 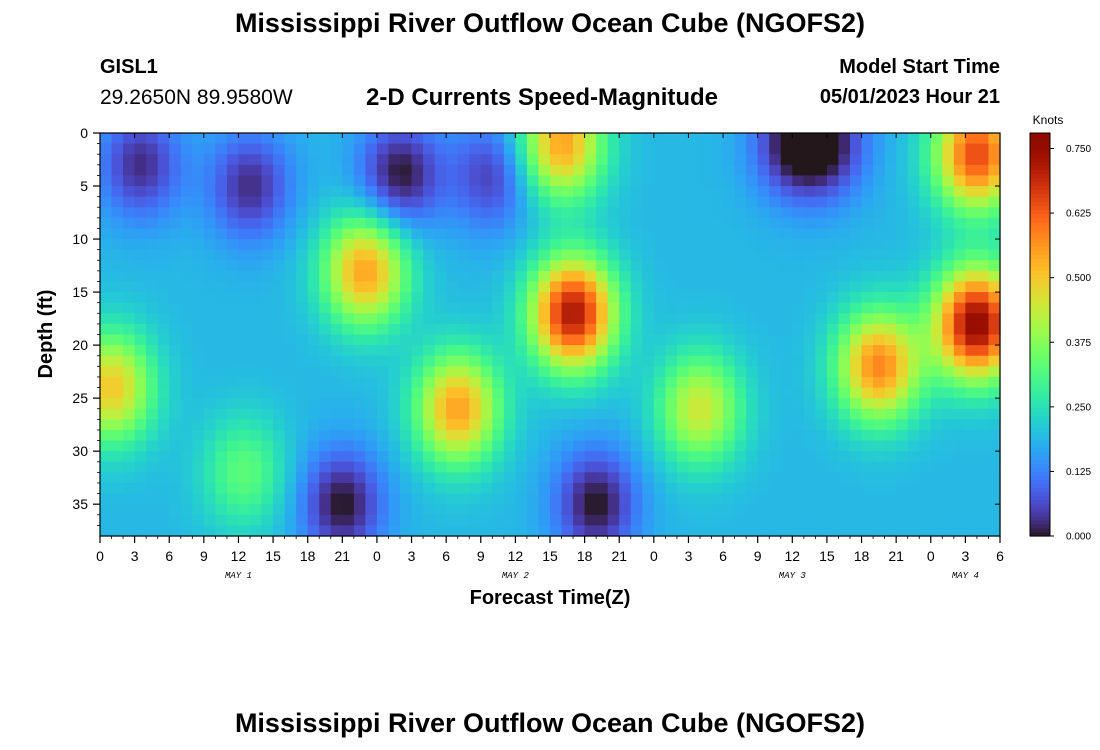 I want to click on x-tick-label: 3, so click(x=689, y=556).